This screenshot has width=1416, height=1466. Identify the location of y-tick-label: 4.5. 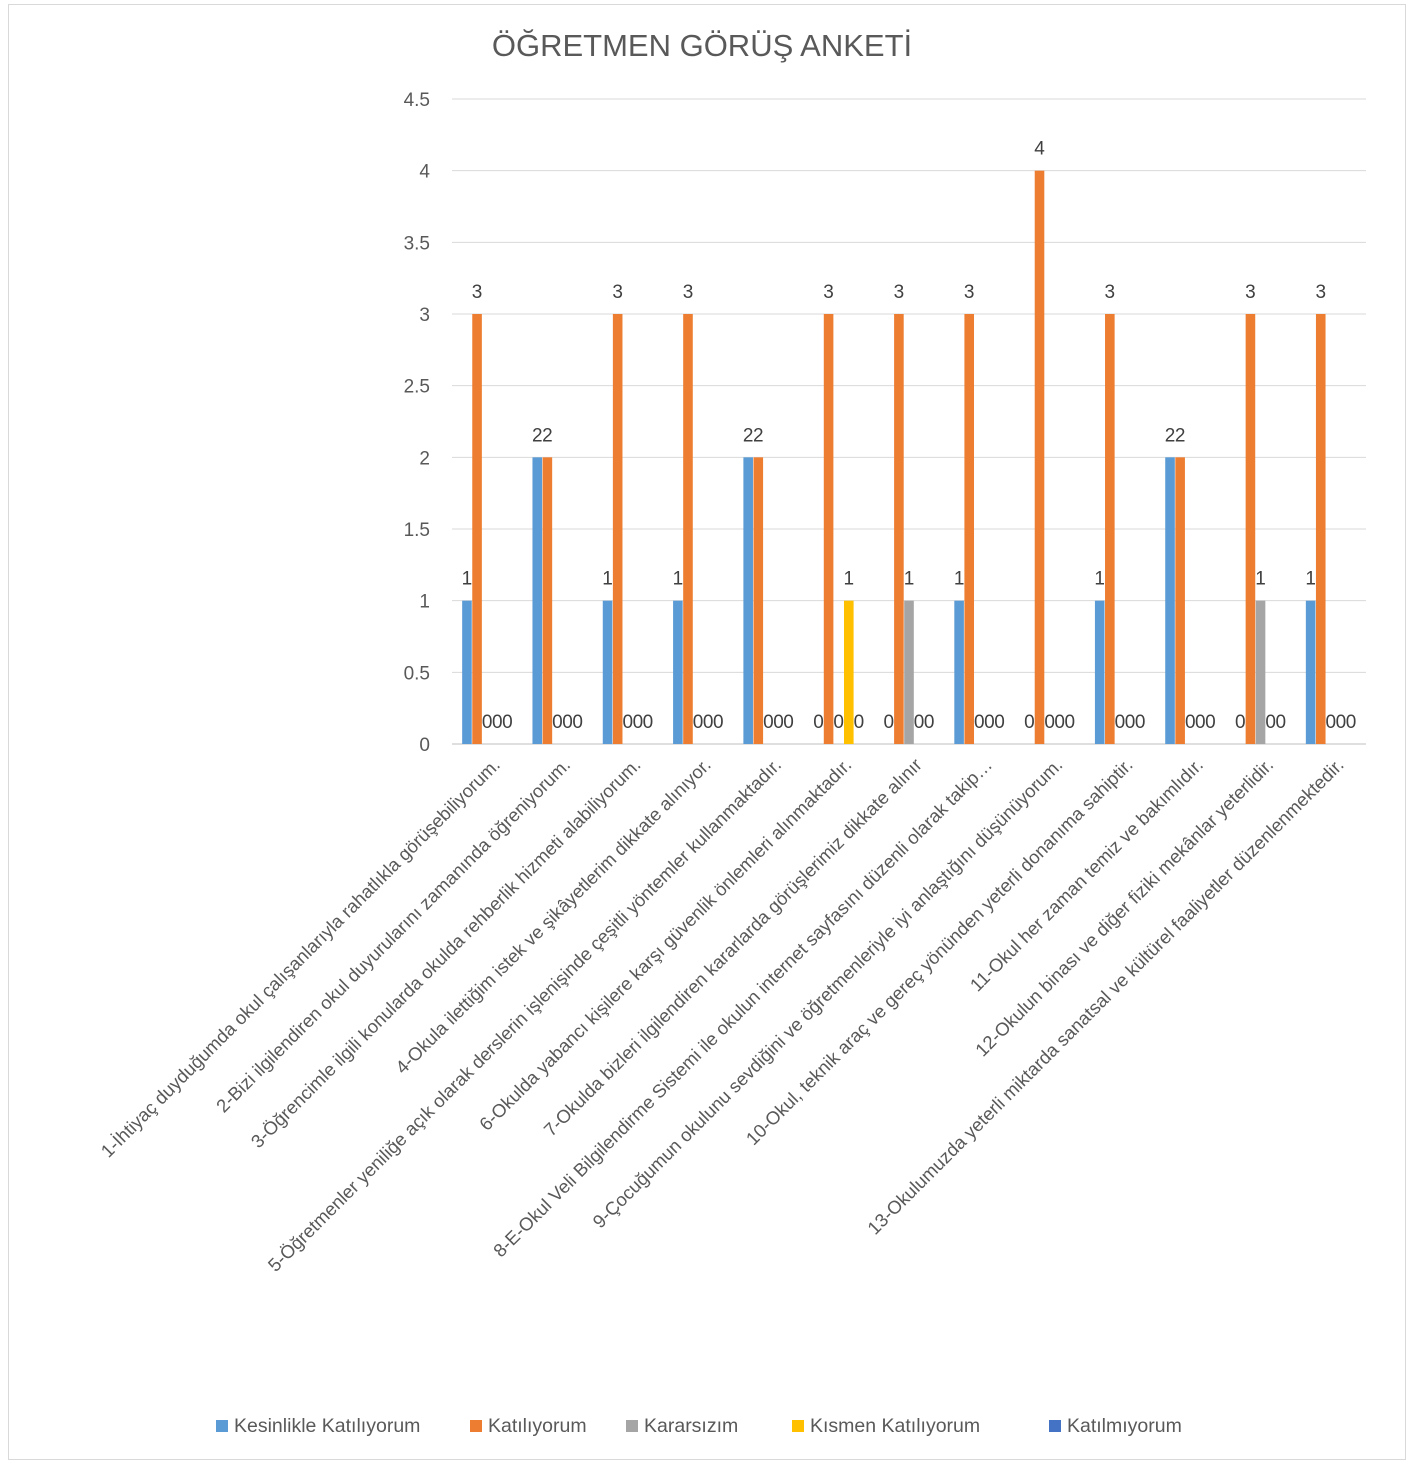
(417, 100).